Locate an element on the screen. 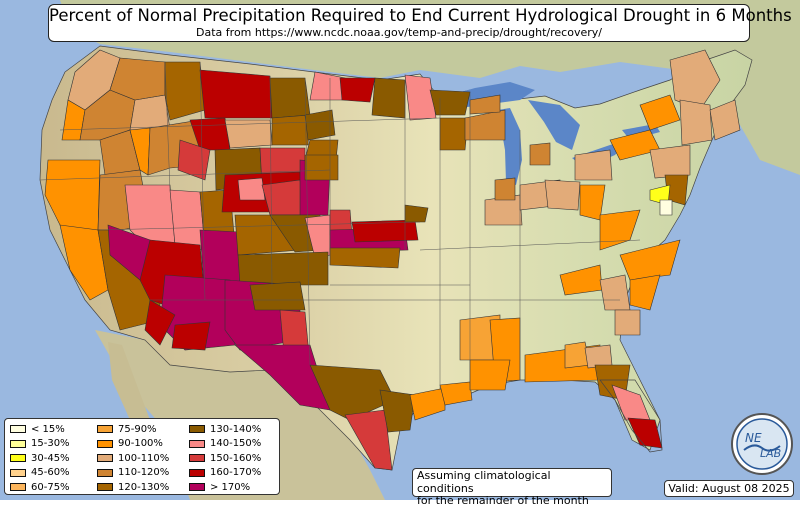 This screenshot has width=800, height=508. legend-item: 150-160% is located at coordinates (225, 458).